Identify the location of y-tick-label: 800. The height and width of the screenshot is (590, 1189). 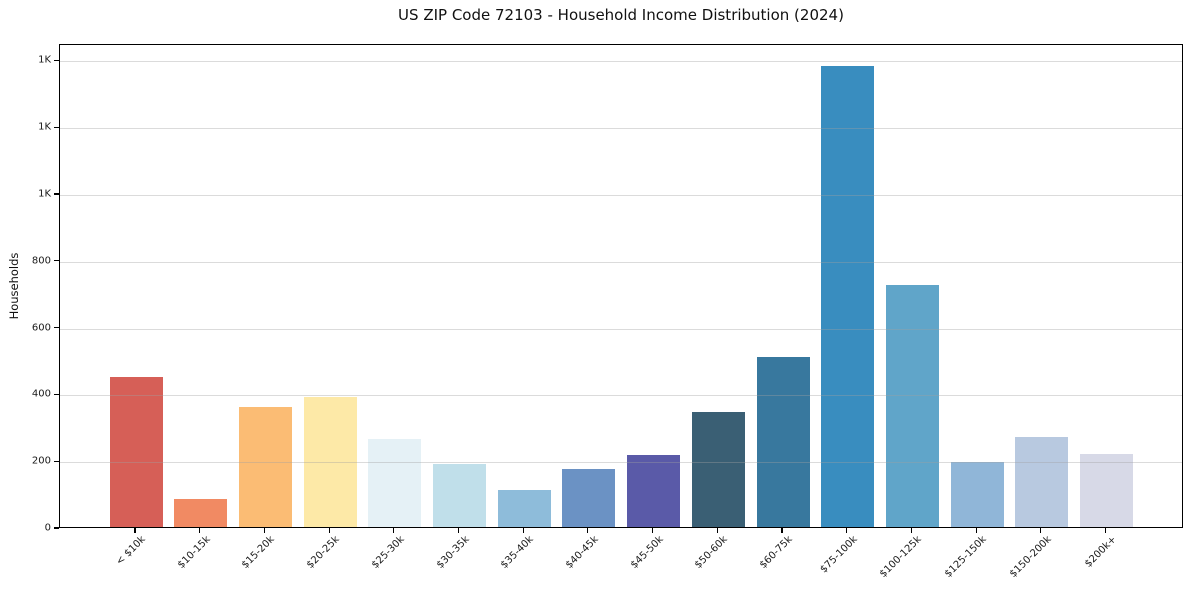
(41, 261).